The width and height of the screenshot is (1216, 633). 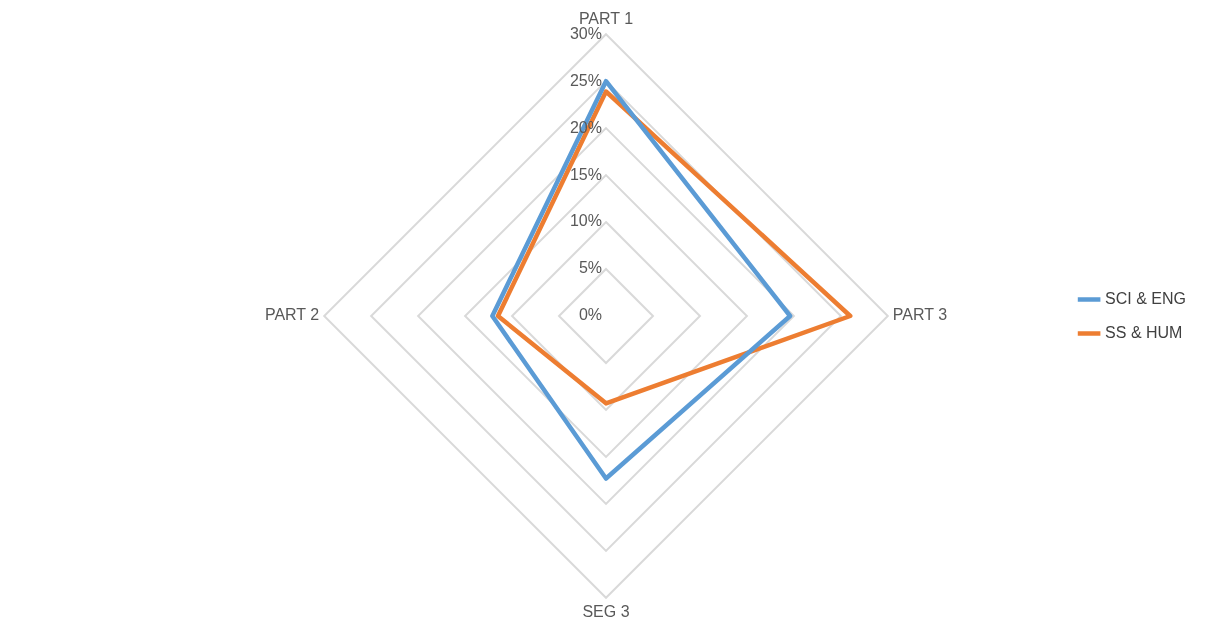 What do you see at coordinates (292, 315) in the screenshot?
I see `spoke-label: PART 2` at bounding box center [292, 315].